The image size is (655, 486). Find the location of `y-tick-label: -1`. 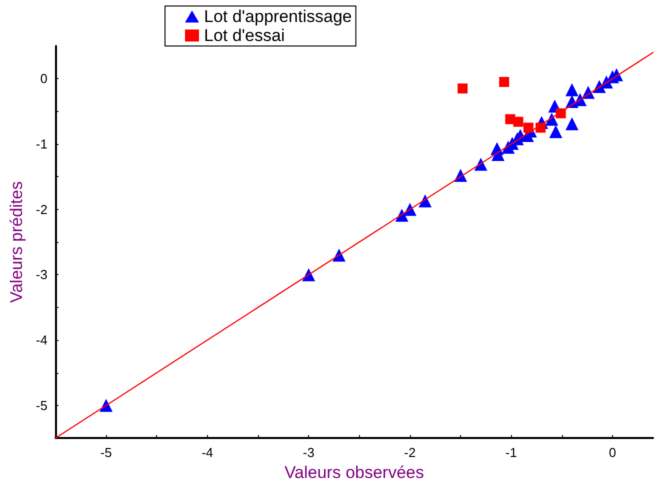

y-tick-label: -1 is located at coordinates (42, 144).